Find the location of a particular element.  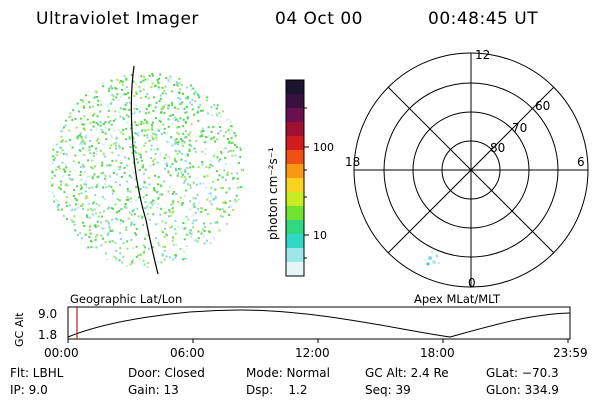

lat-label-80: 80 is located at coordinates (497, 148).